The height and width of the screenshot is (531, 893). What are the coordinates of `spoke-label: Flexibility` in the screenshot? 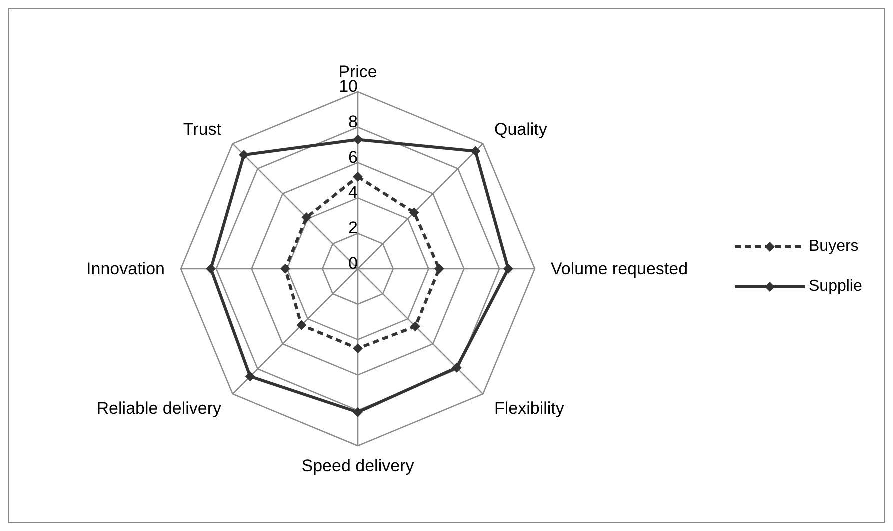 It's located at (529, 408).